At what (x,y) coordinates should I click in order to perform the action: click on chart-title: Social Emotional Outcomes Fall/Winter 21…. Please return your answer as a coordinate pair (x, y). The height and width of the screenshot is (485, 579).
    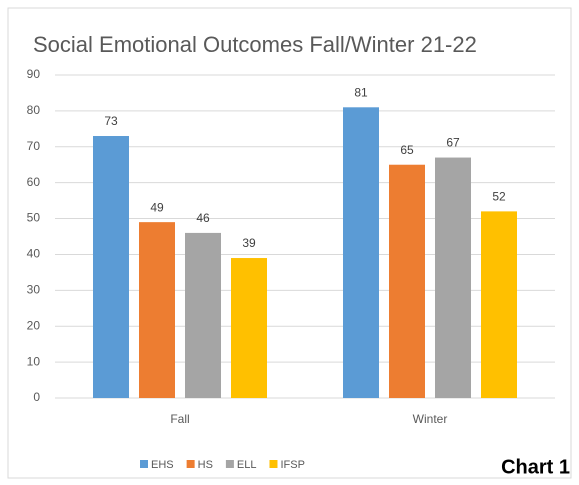
    Looking at the image, I should click on (255, 44).